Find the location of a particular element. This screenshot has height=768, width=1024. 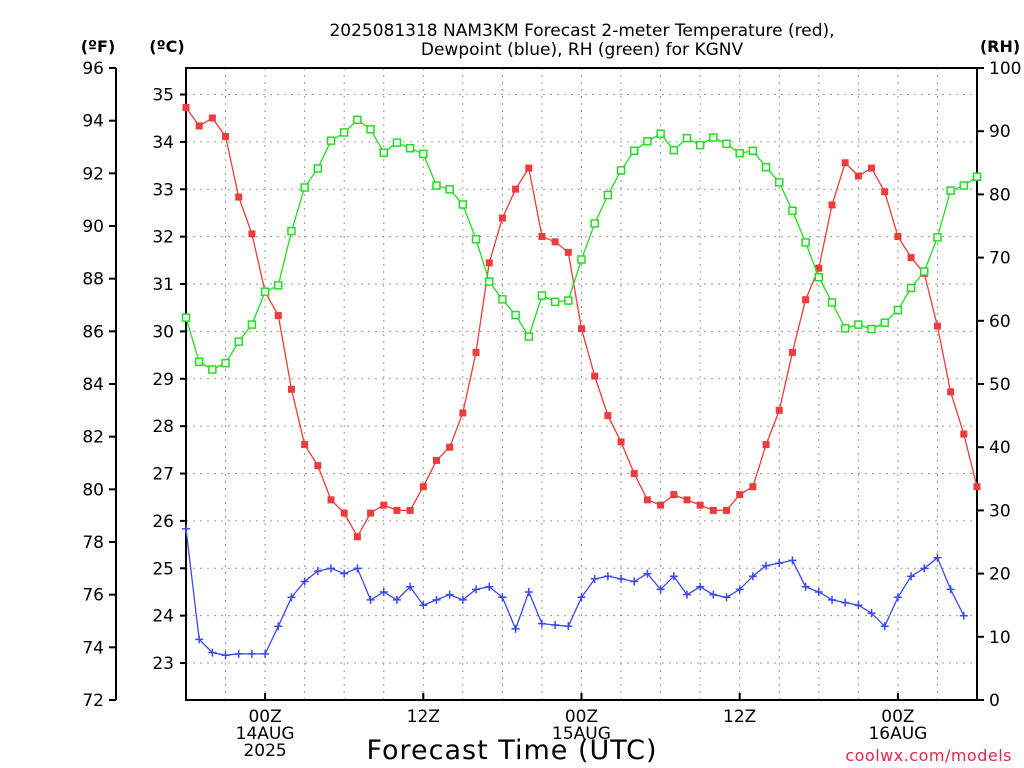

celsius-tick-label: 31 is located at coordinates (163, 285).